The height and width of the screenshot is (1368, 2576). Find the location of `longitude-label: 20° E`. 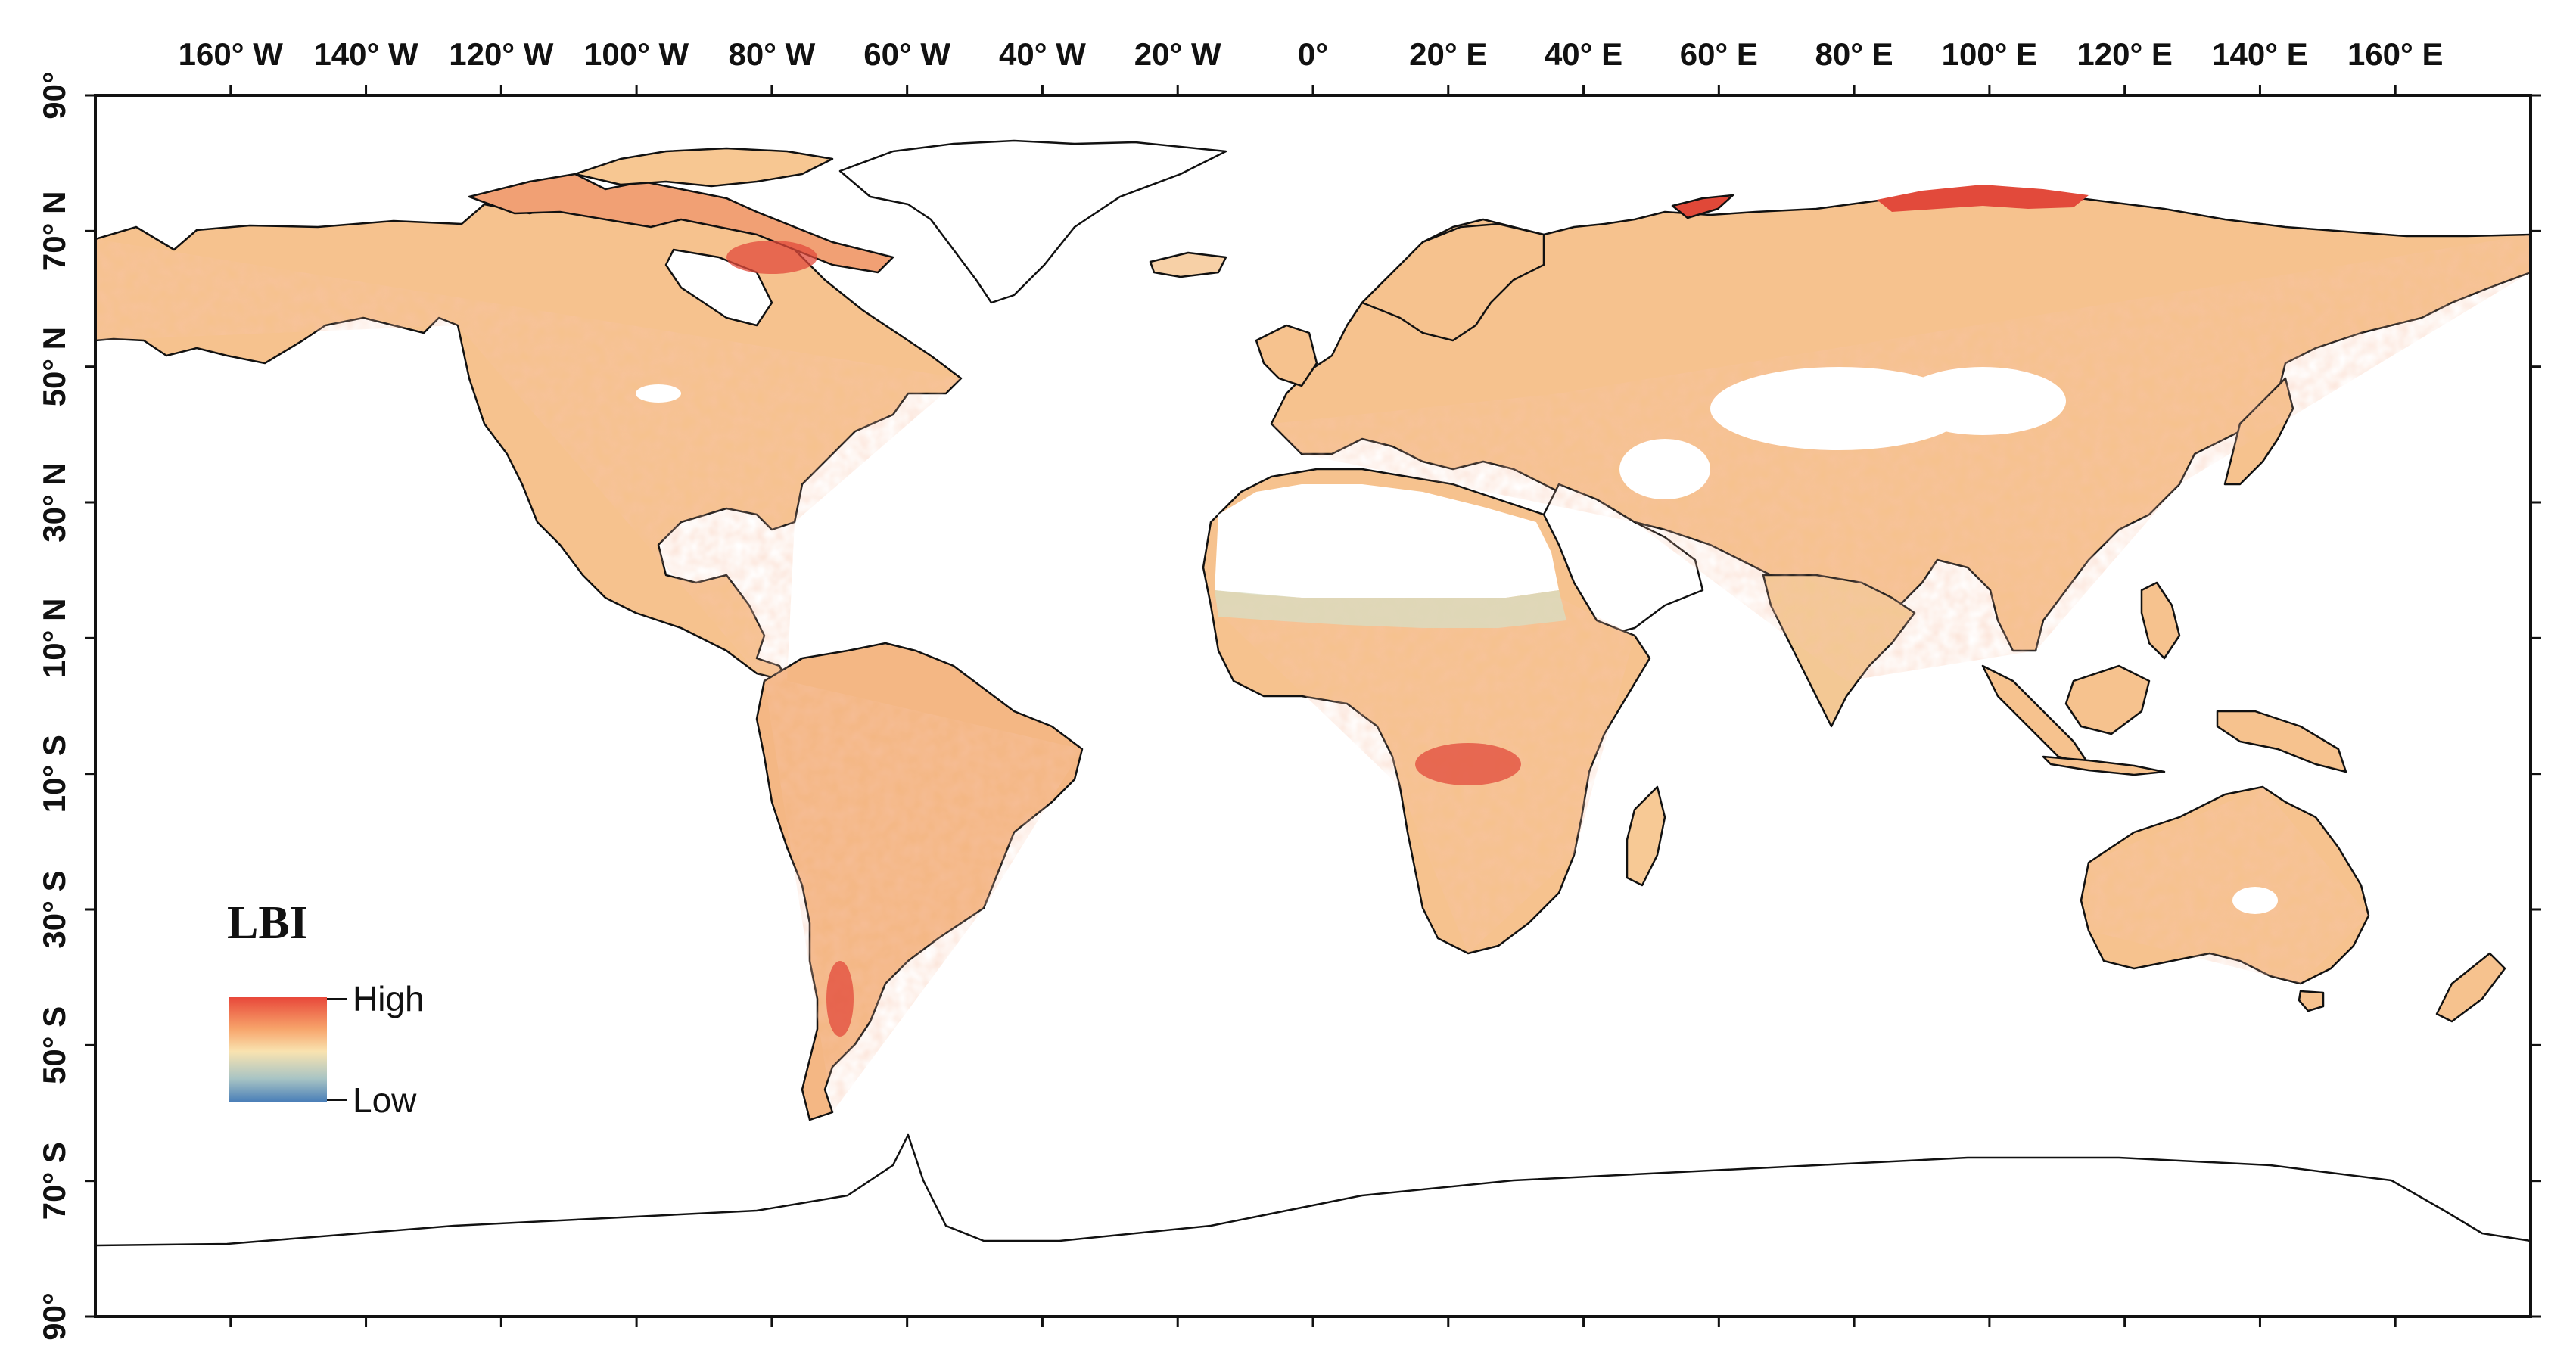

longitude-label: 20° E is located at coordinates (1448, 54).